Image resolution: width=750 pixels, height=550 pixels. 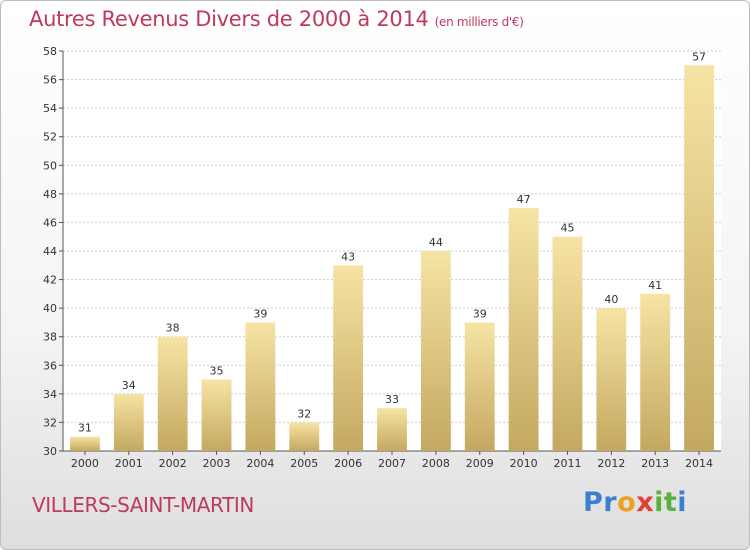 I want to click on data-label: 38, so click(x=173, y=328).